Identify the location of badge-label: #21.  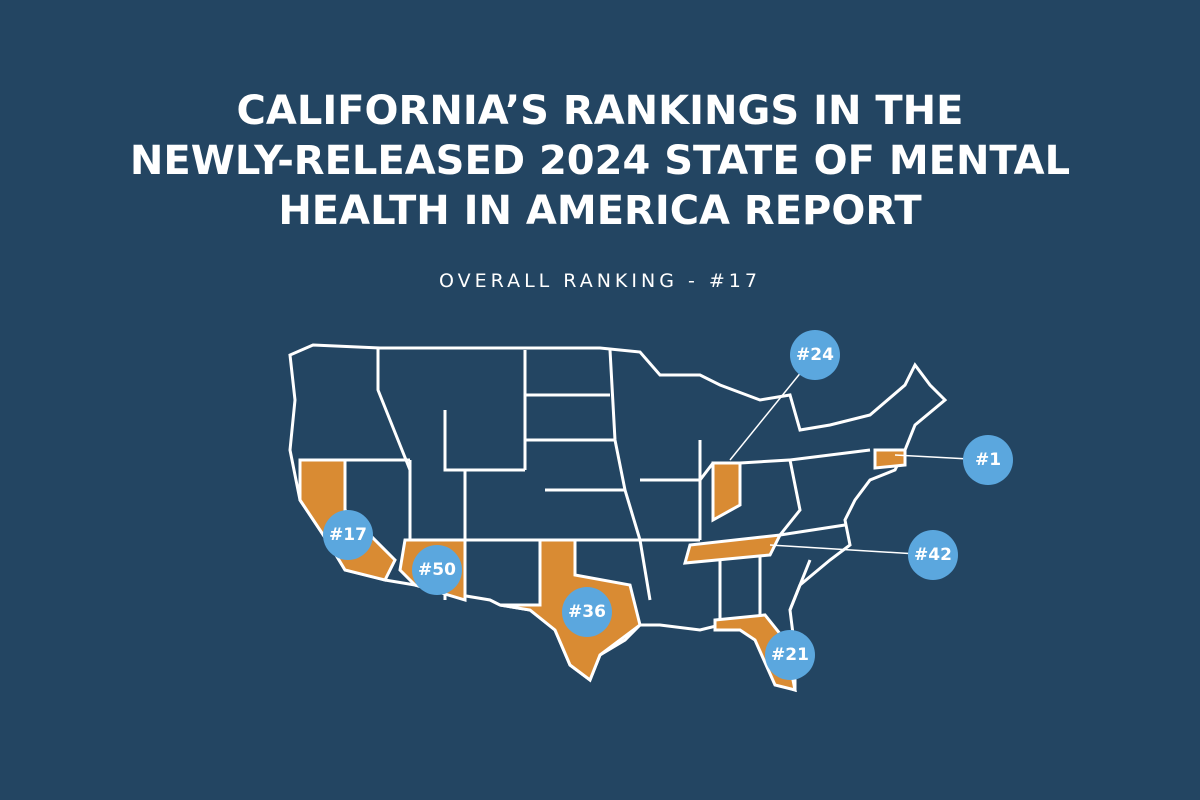
(790, 655).